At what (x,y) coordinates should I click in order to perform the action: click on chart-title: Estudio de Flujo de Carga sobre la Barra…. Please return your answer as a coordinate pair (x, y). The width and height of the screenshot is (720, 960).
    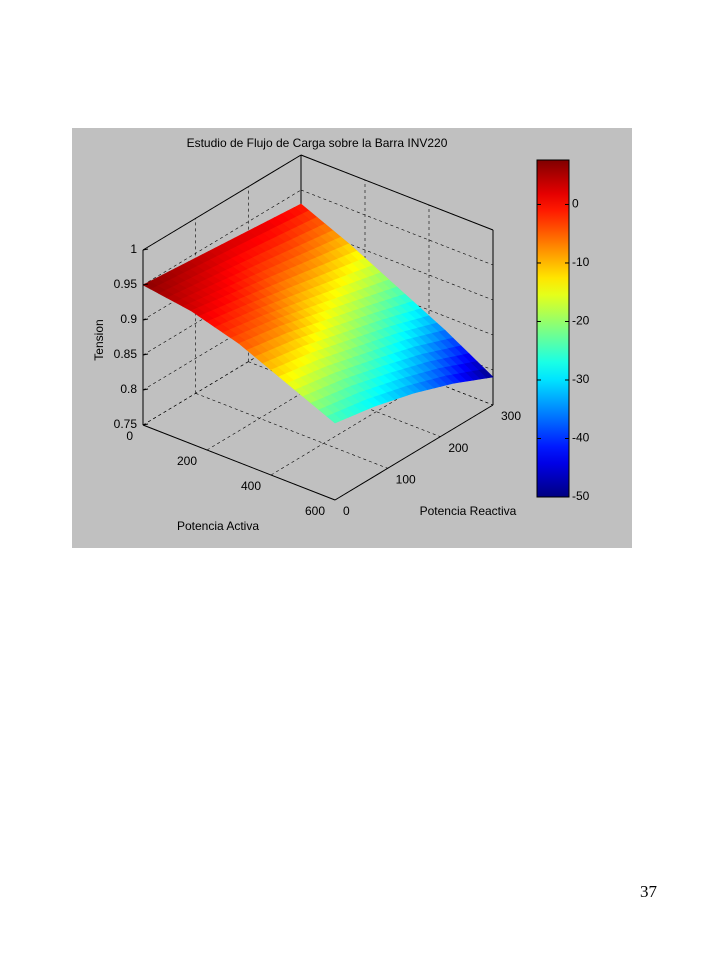
    Looking at the image, I should click on (317, 143).